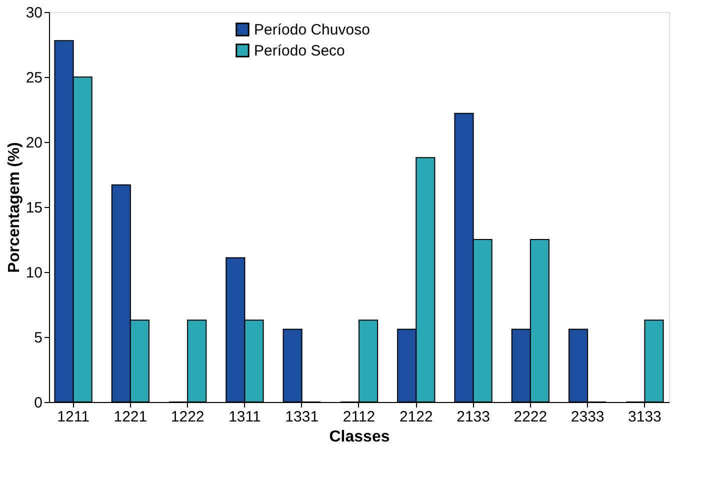 This screenshot has height=487, width=724. Describe the element at coordinates (244, 417) in the screenshot. I see `x-tick-label: 1311` at that location.